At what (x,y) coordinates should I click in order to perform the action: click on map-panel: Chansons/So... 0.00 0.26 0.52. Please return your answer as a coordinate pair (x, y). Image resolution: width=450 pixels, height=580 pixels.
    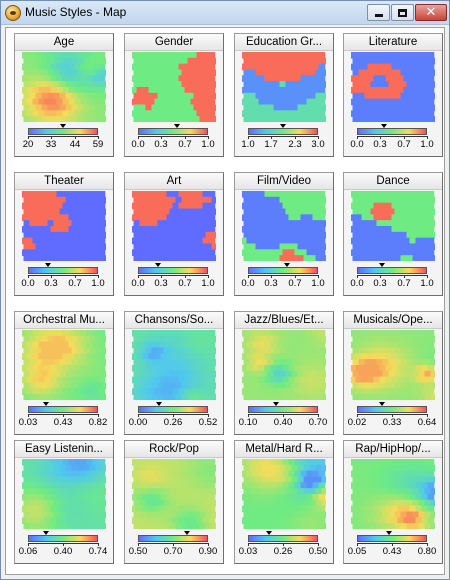
    Looking at the image, I should click on (174, 373).